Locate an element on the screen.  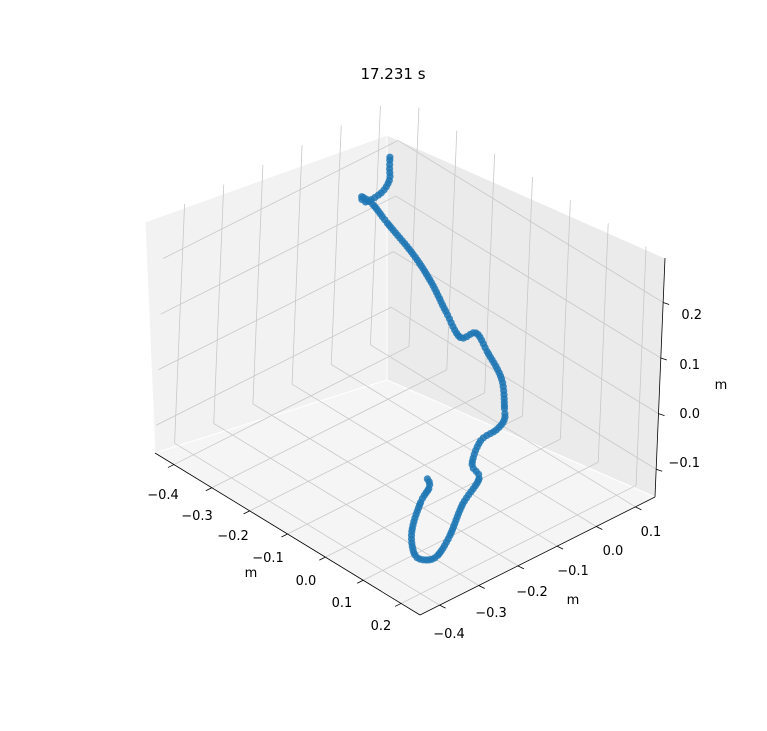
trajectory-series is located at coordinates (433, 358).